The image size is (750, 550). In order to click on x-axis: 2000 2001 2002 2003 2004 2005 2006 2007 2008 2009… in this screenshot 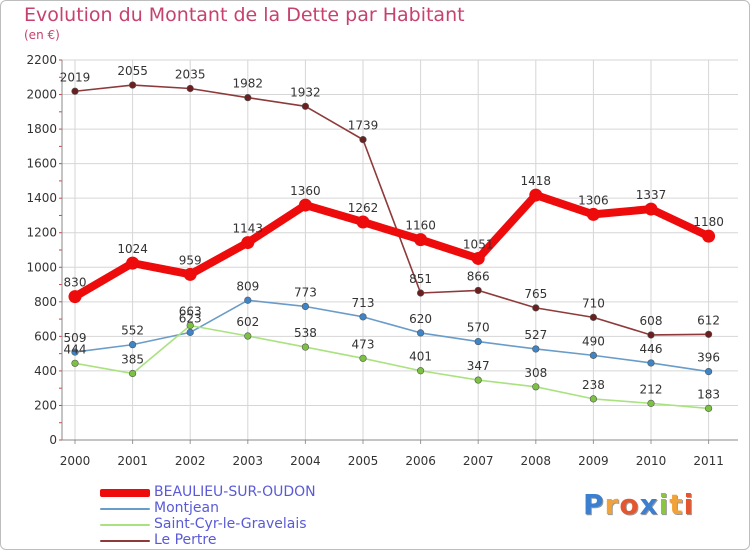, I will do `click(399, 453)`.